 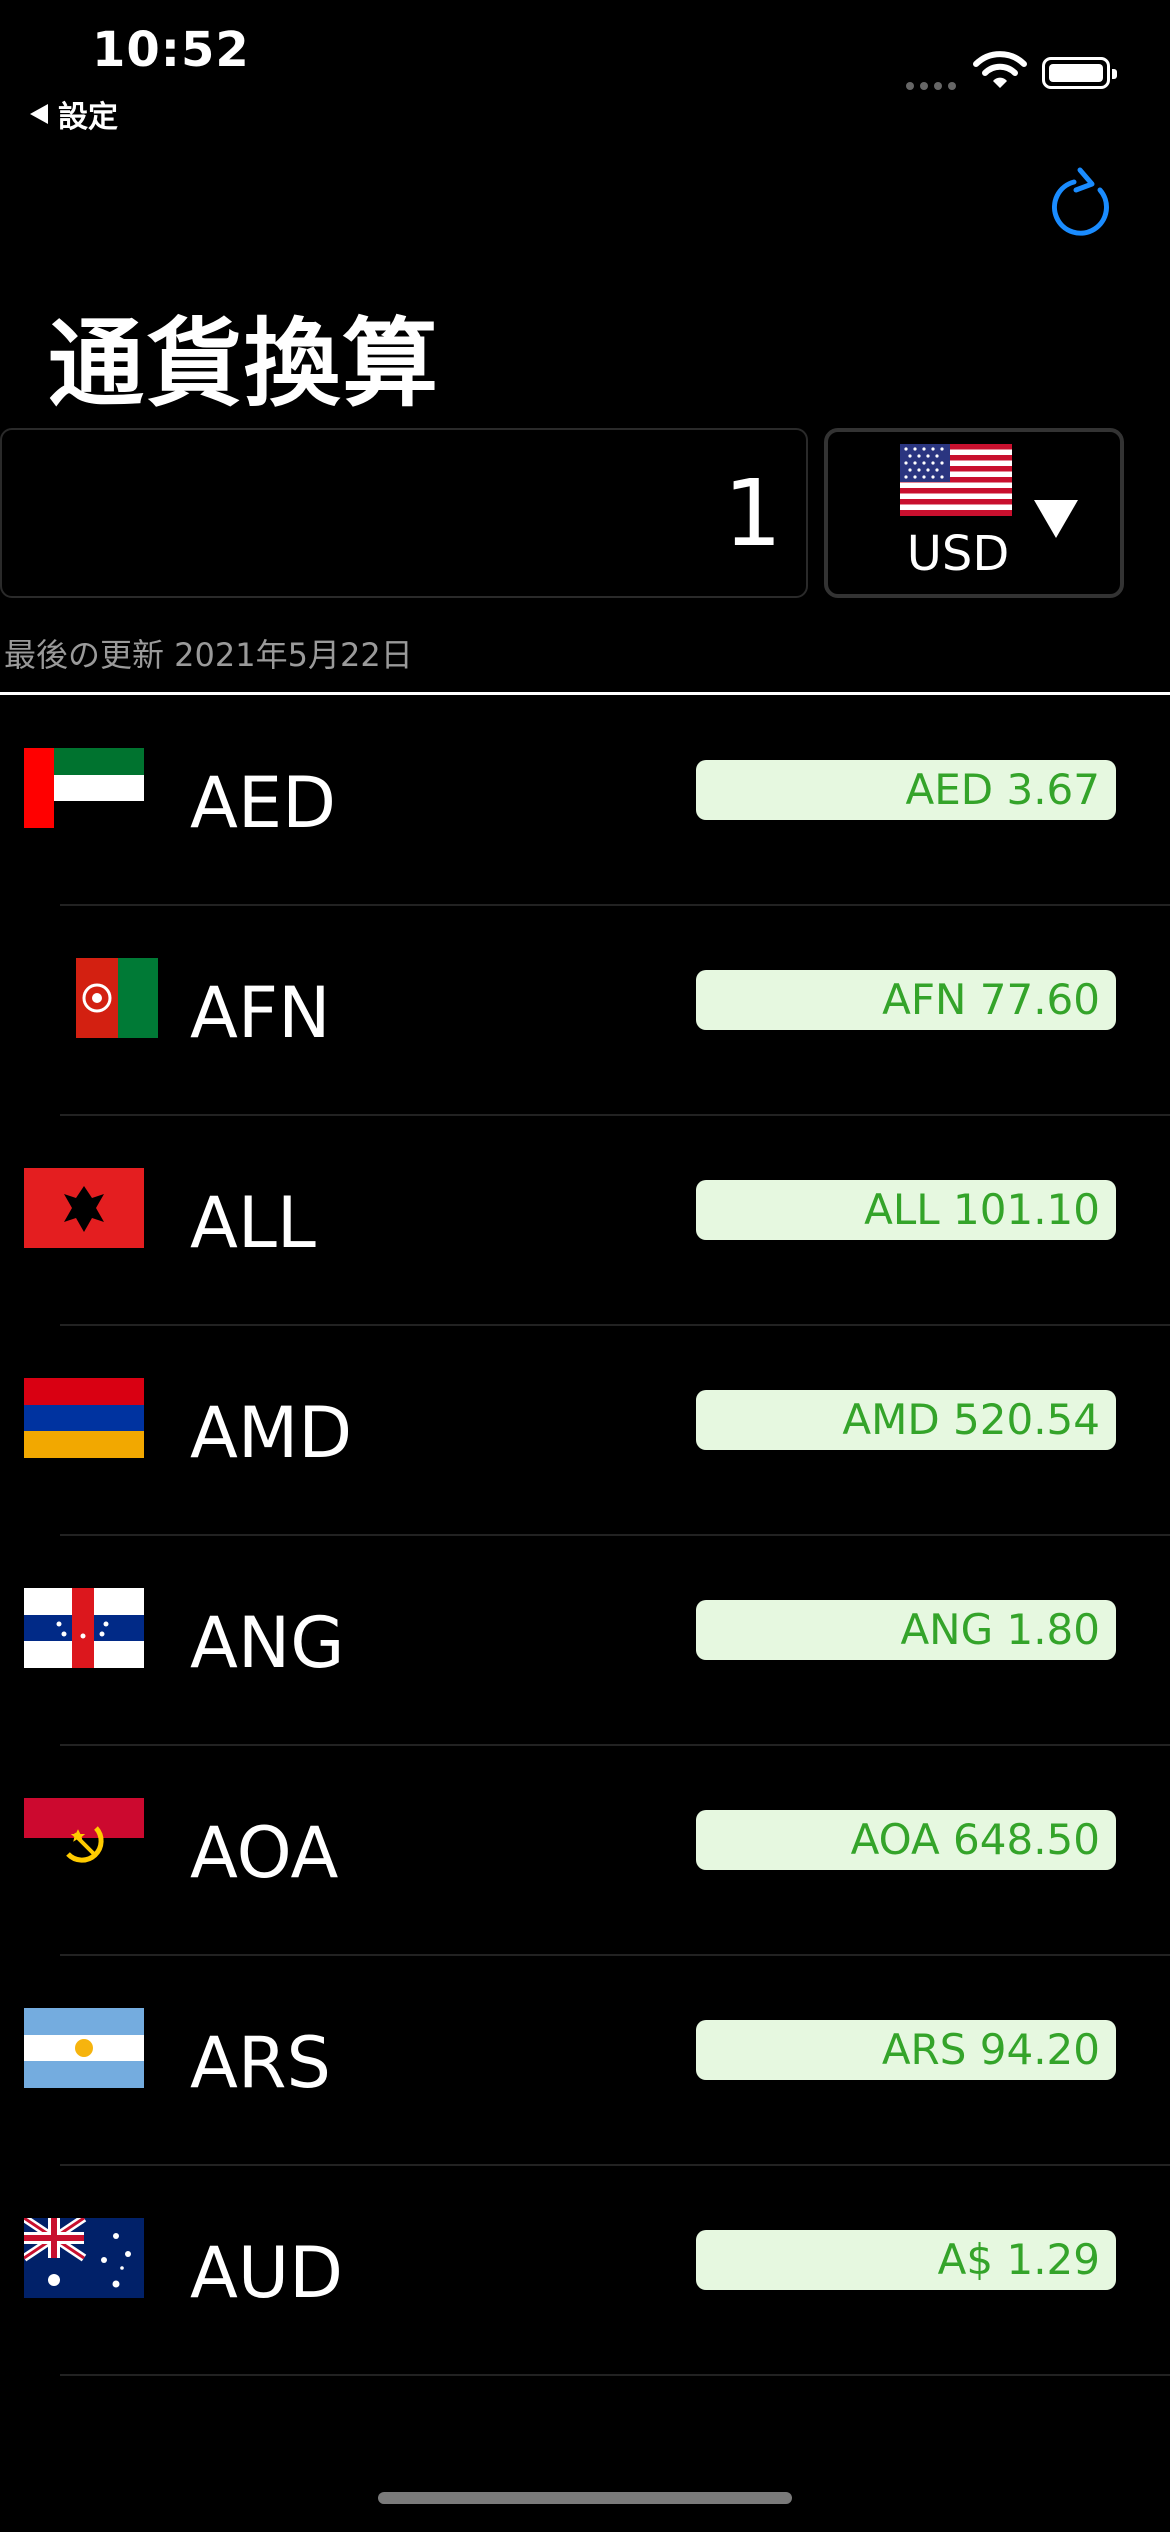 I want to click on converted-rate: AFN 77.60, so click(x=906, y=1000).